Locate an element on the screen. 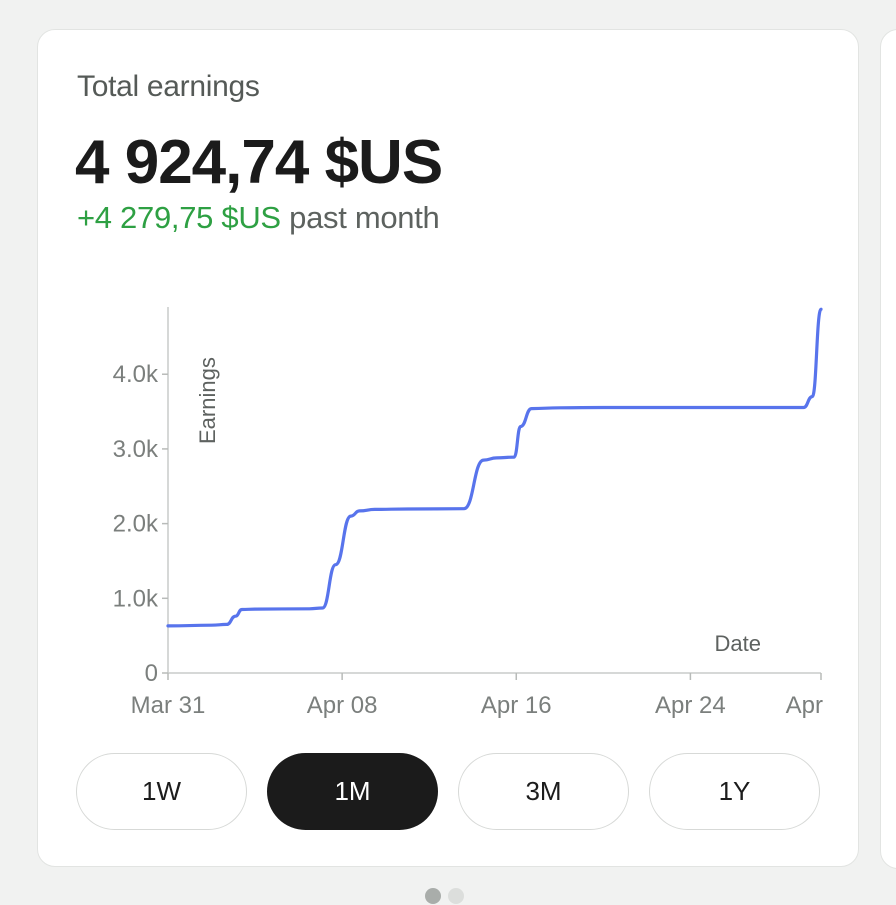  y-tick-label: 0 is located at coordinates (151, 673).